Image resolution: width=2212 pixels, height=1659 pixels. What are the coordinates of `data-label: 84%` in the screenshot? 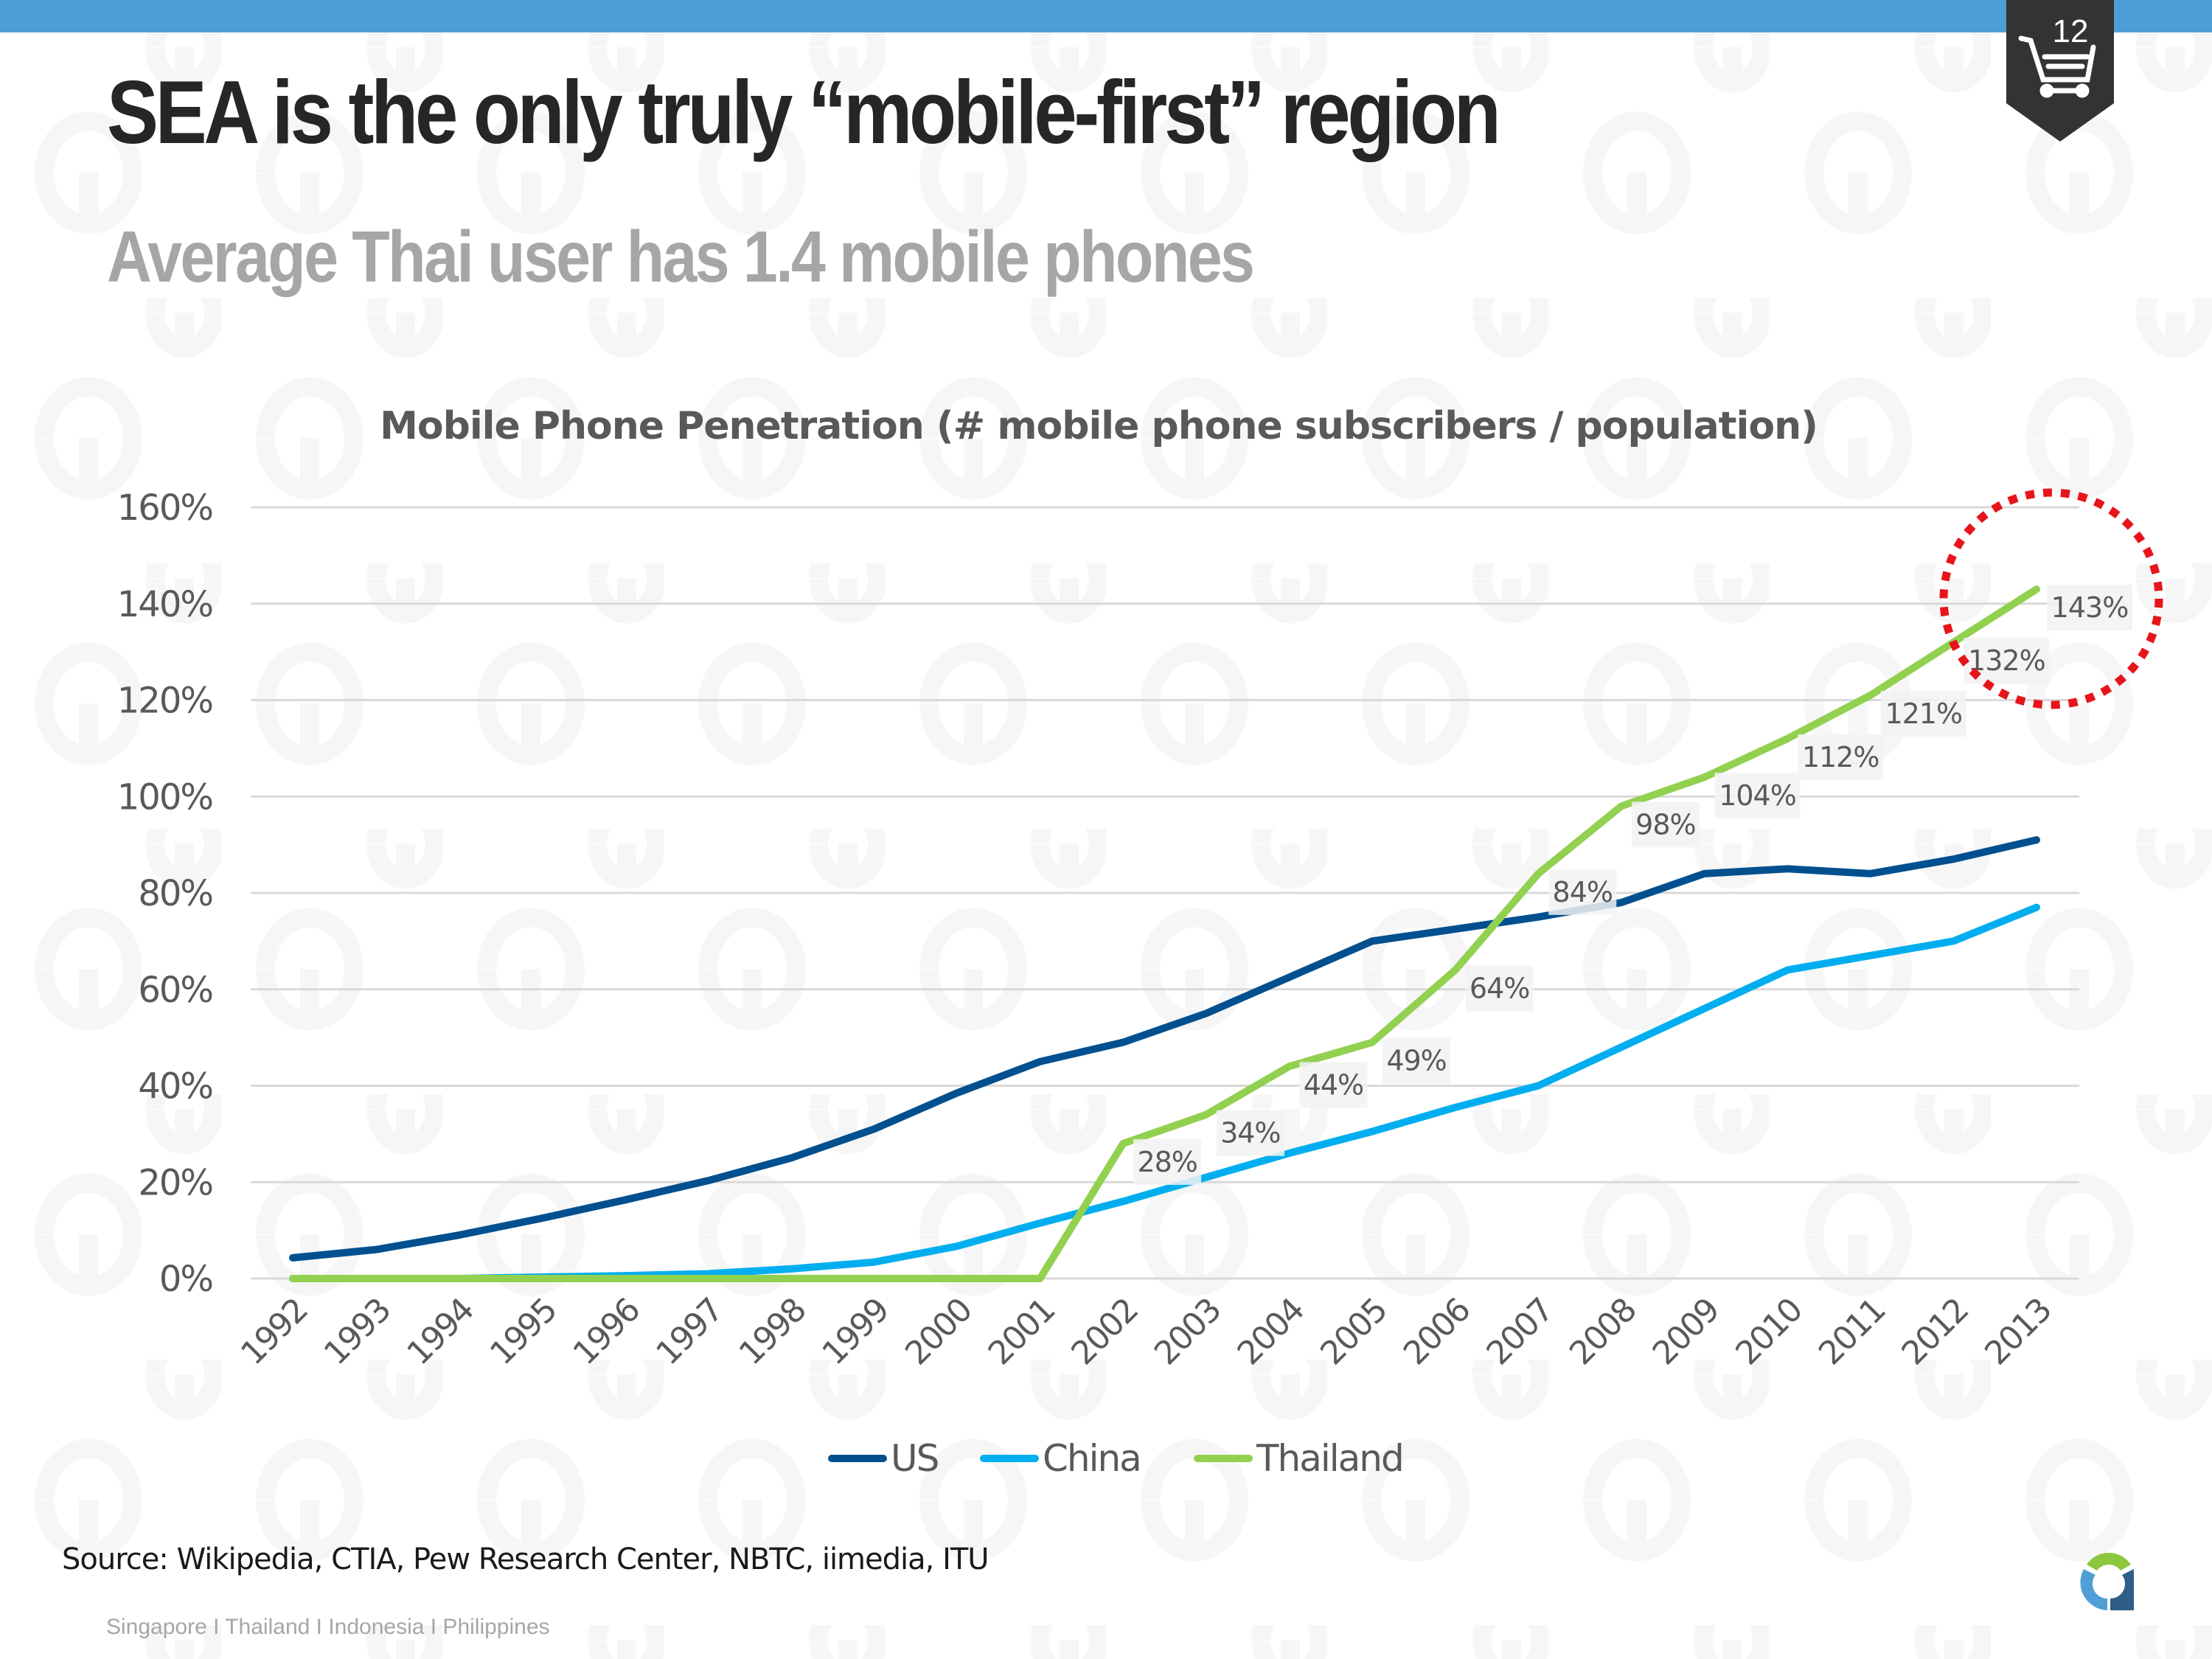 It's located at (1583, 892).